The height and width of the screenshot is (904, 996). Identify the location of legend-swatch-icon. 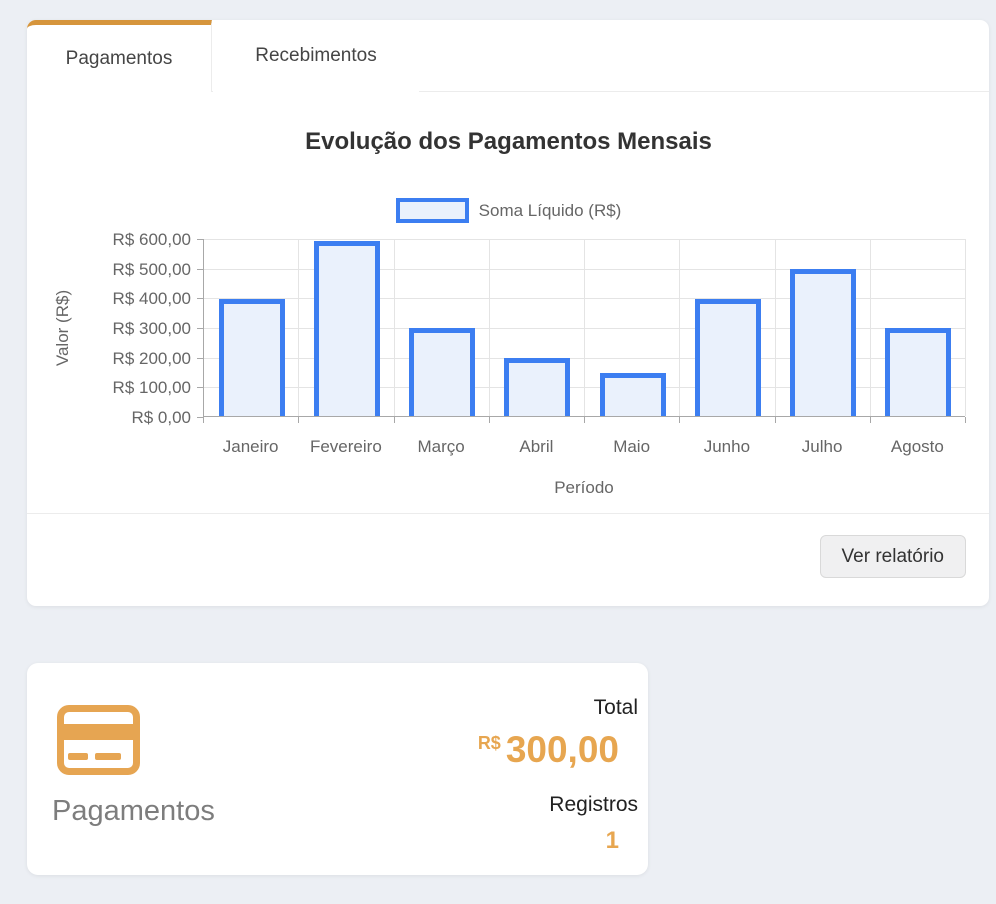
(432, 210).